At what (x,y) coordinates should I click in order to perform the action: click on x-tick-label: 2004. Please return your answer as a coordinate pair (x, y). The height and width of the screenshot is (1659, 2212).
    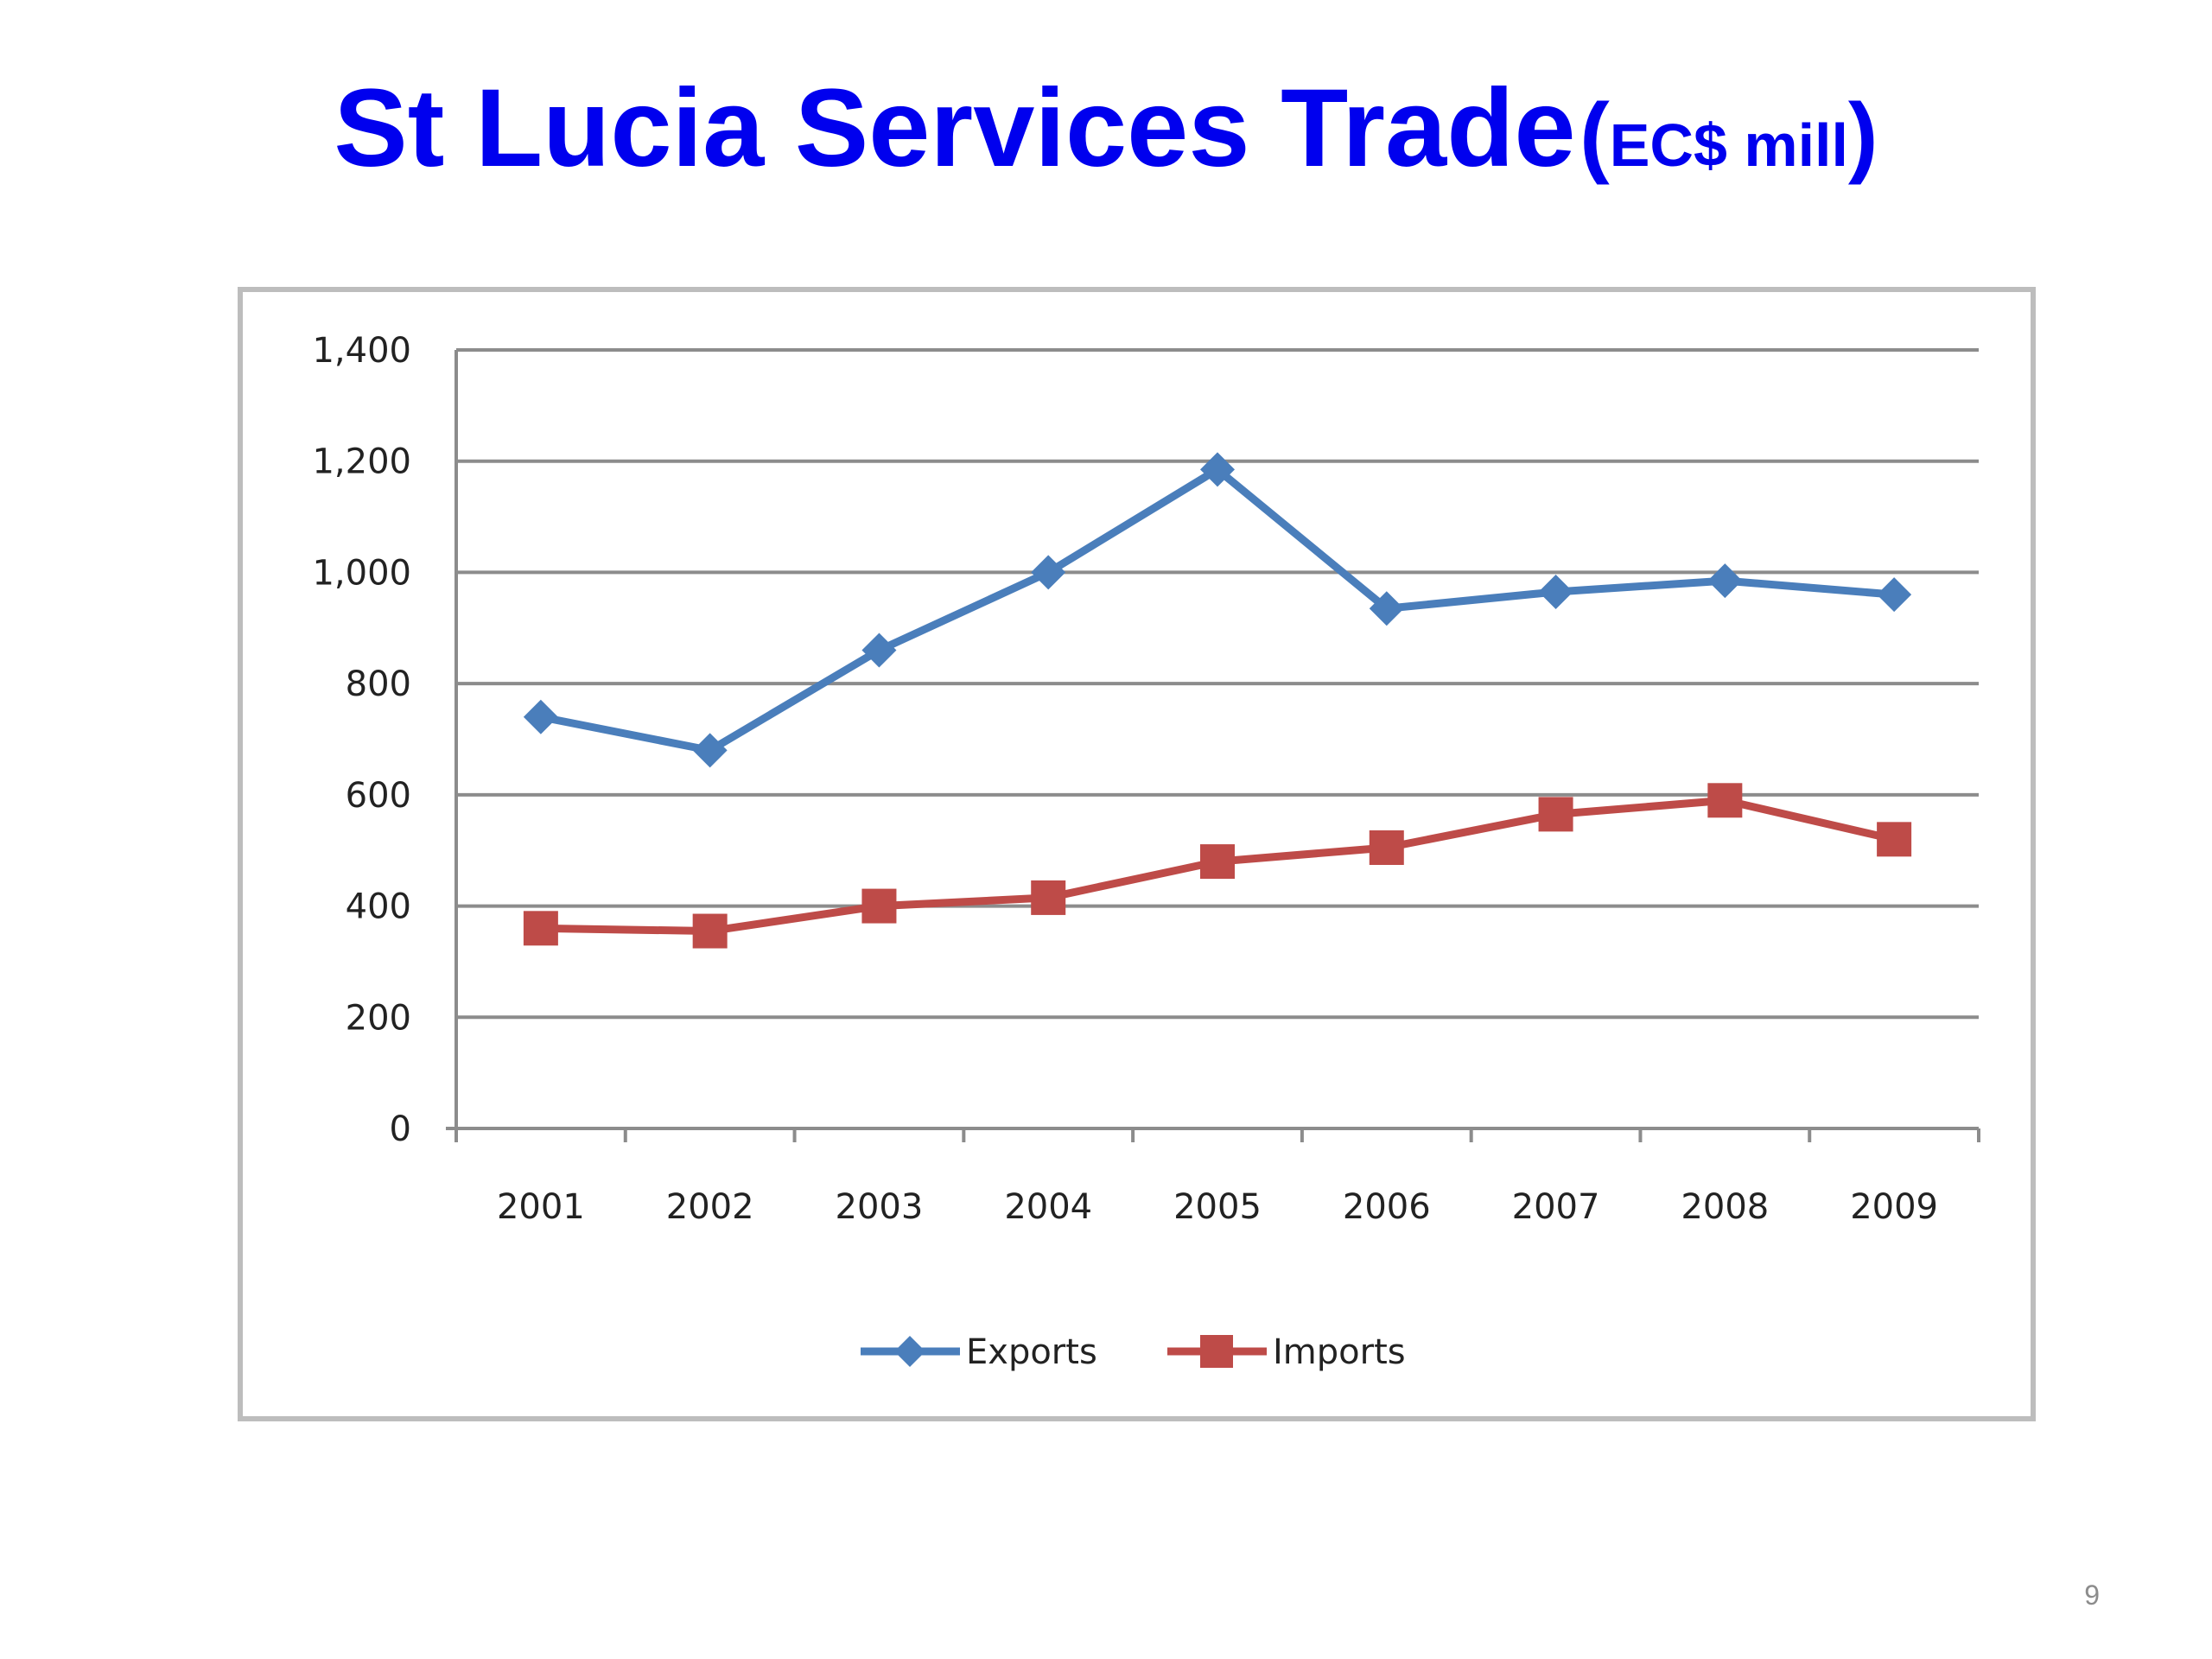
    Looking at the image, I should click on (1048, 1207).